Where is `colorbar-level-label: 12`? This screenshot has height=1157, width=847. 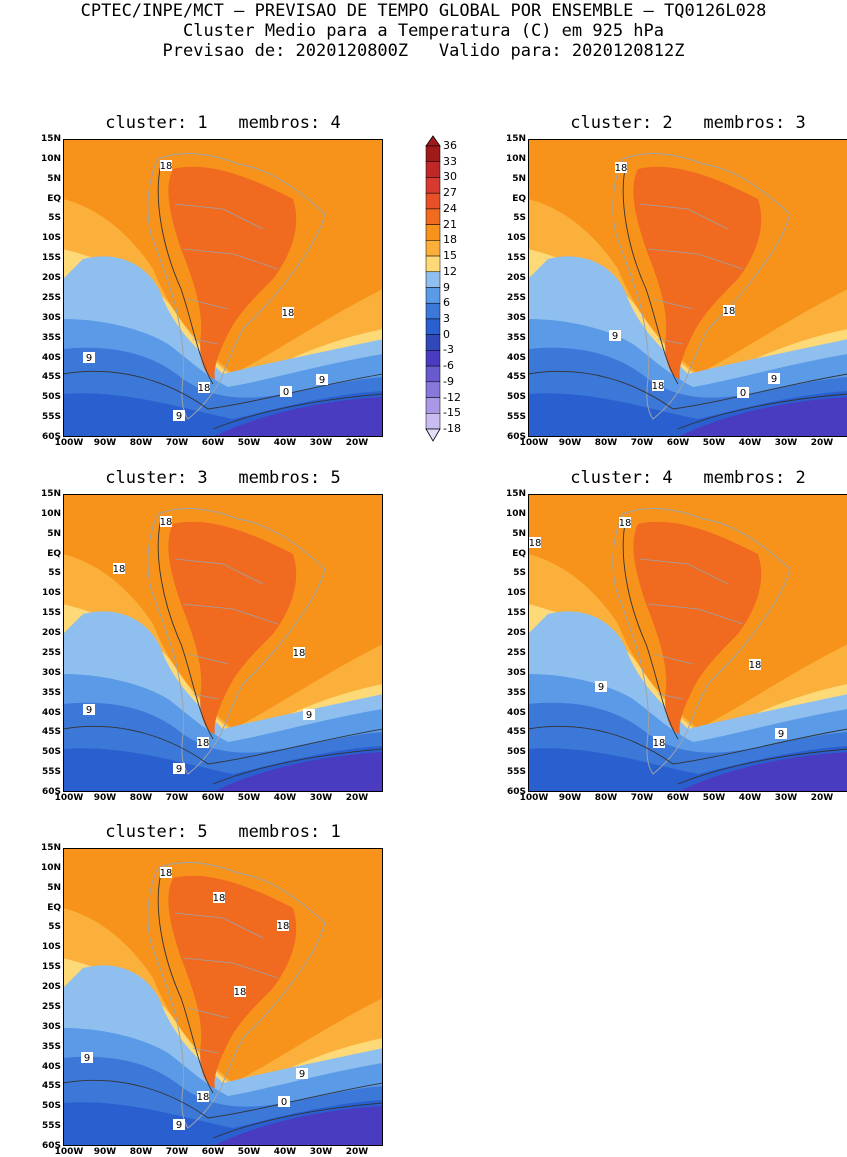
colorbar-level-label: 12 is located at coordinates (450, 271).